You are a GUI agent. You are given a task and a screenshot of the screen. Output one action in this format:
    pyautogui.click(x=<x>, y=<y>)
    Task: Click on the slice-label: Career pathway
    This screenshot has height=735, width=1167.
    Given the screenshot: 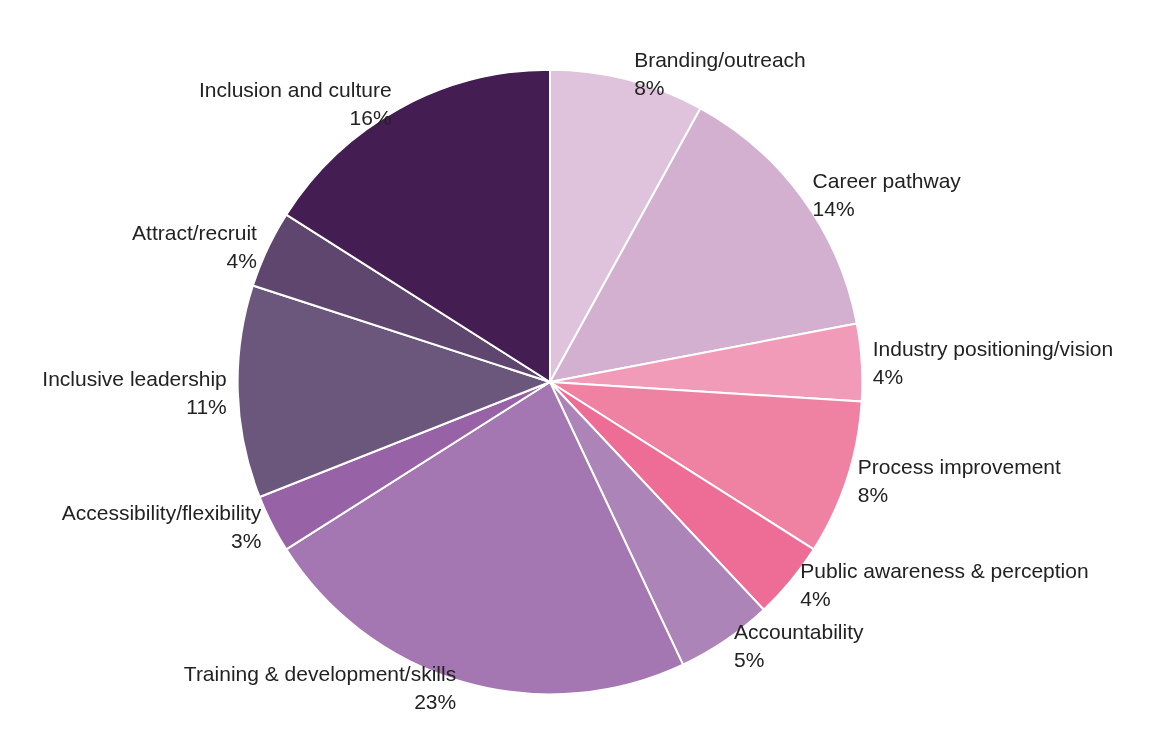 What is the action you would take?
    pyautogui.click(x=887, y=181)
    